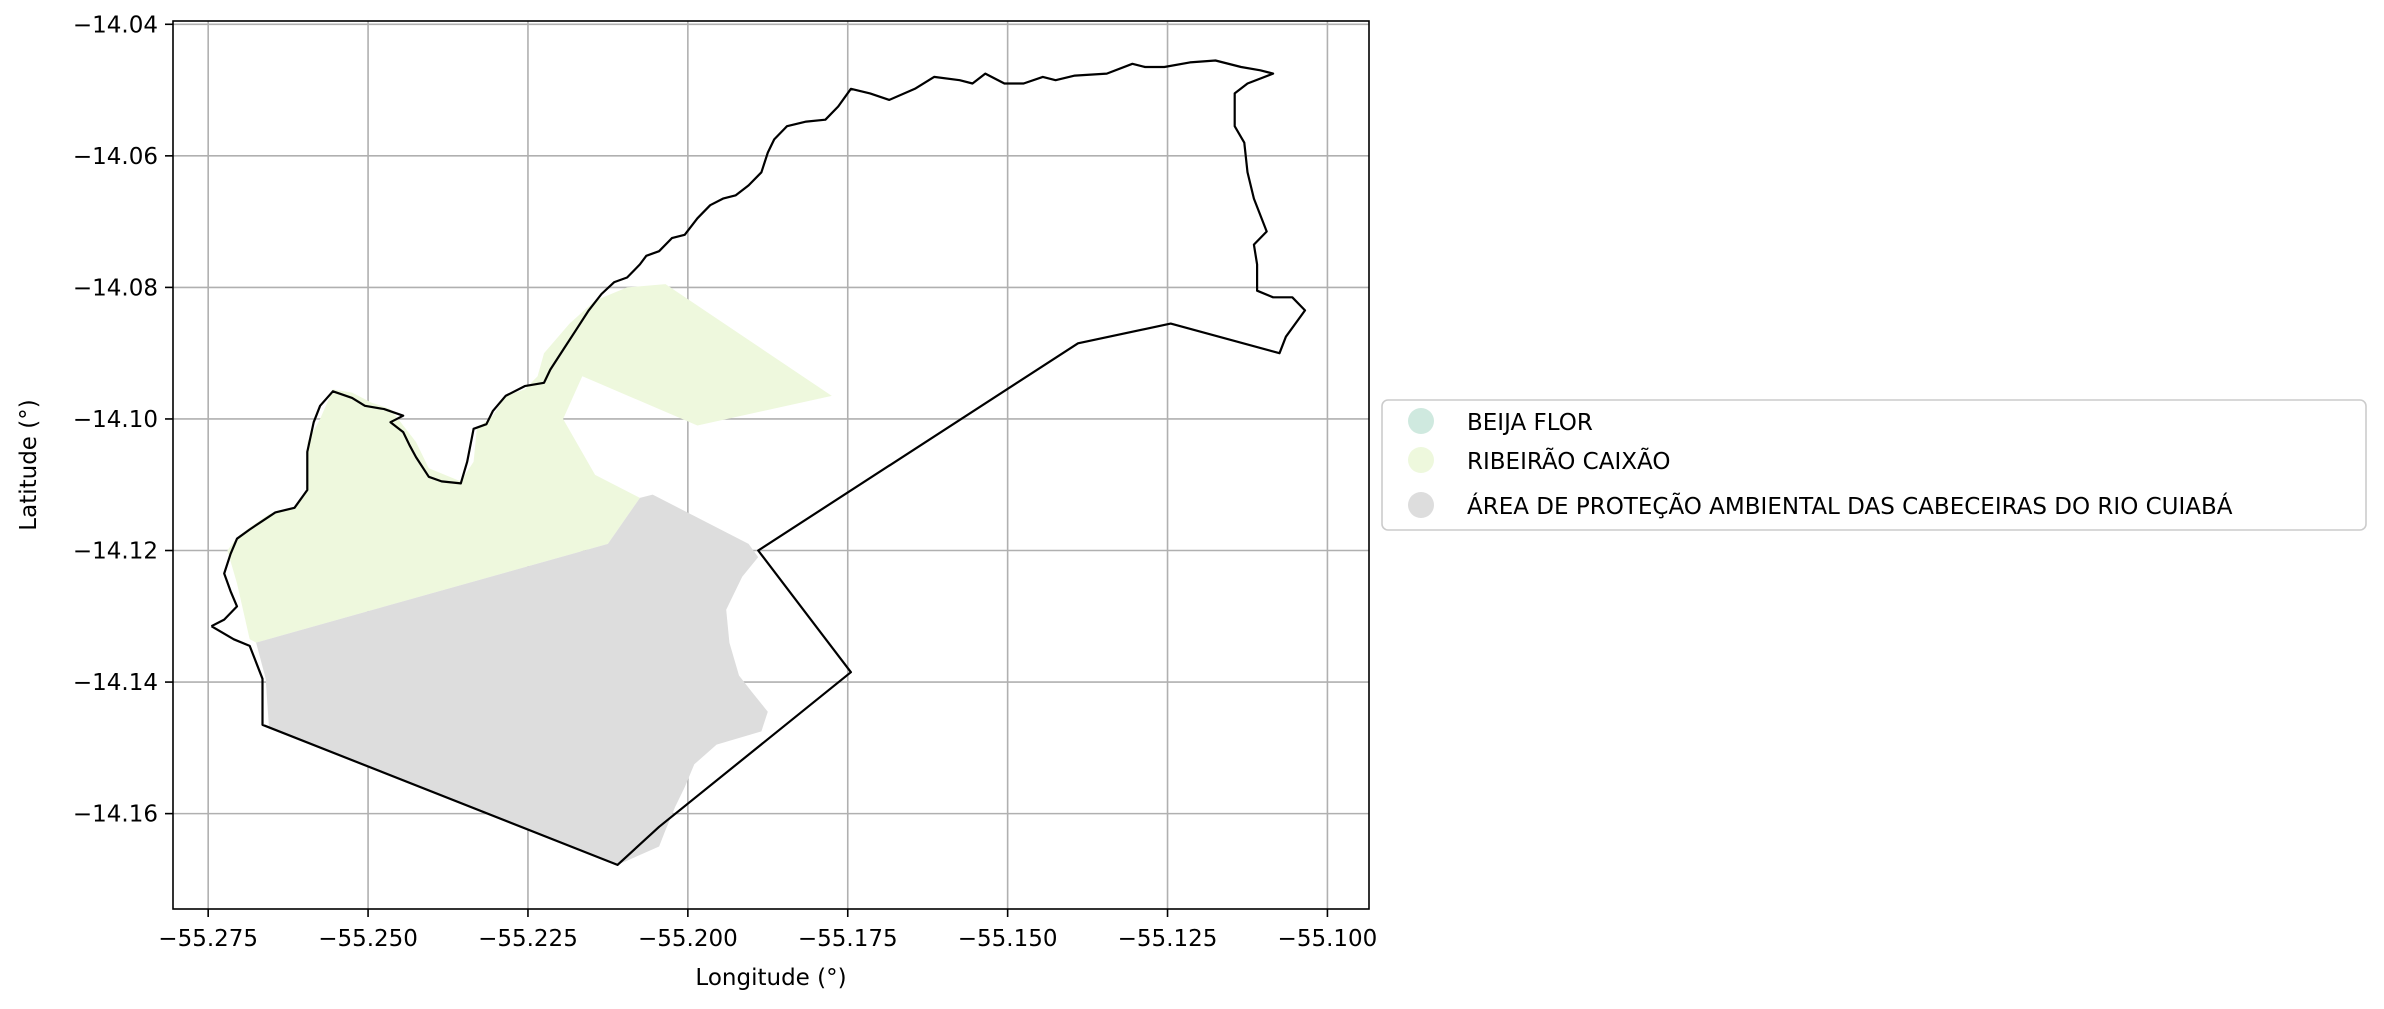 The height and width of the screenshot is (1009, 2384). I want to click on x-tick-label: −55.200, so click(688, 939).